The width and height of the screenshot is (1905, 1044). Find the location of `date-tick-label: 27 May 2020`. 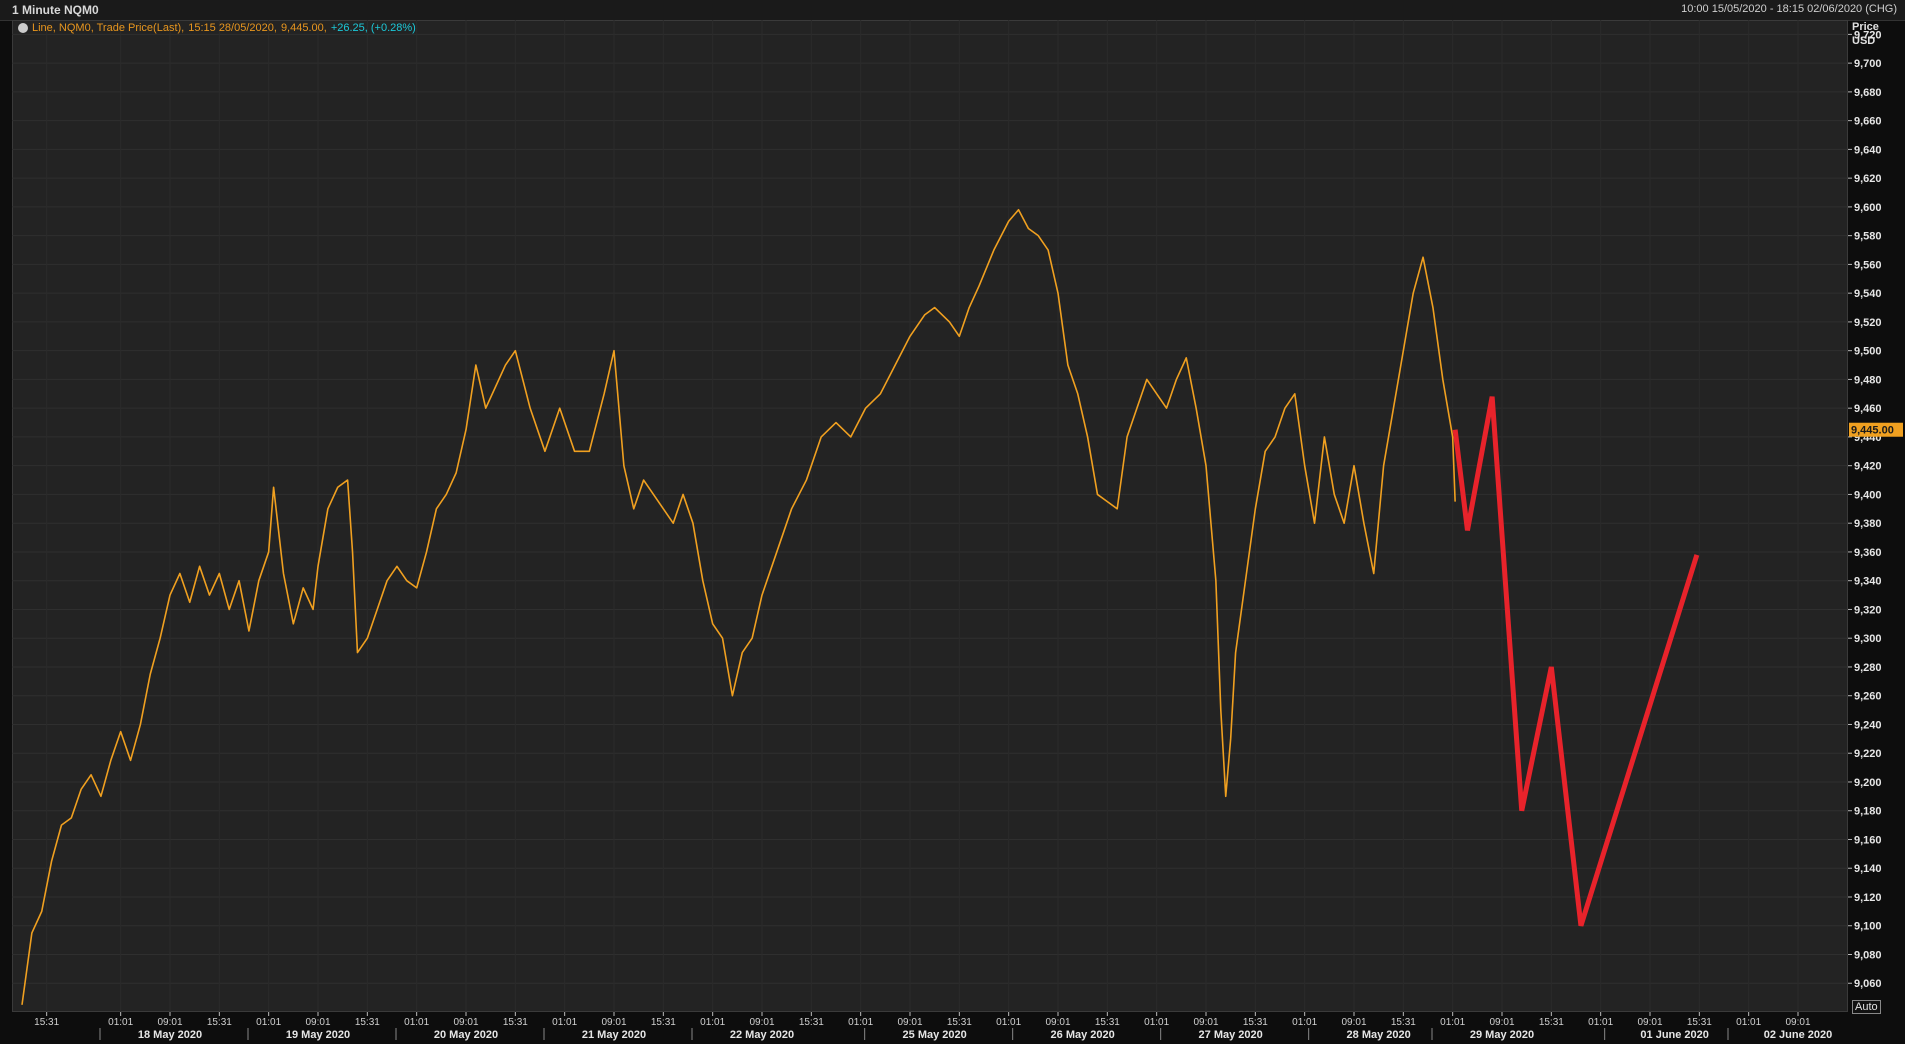

date-tick-label: 27 May 2020 is located at coordinates (1231, 1035).